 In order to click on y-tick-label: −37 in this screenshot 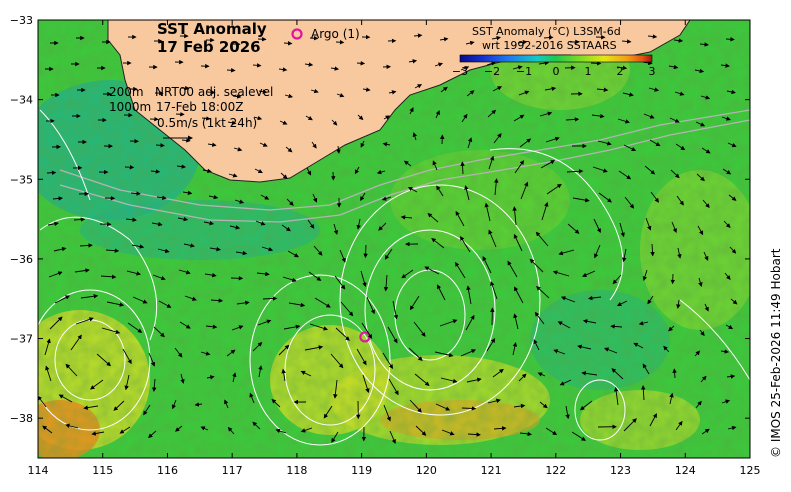, I will do `click(21, 339)`.